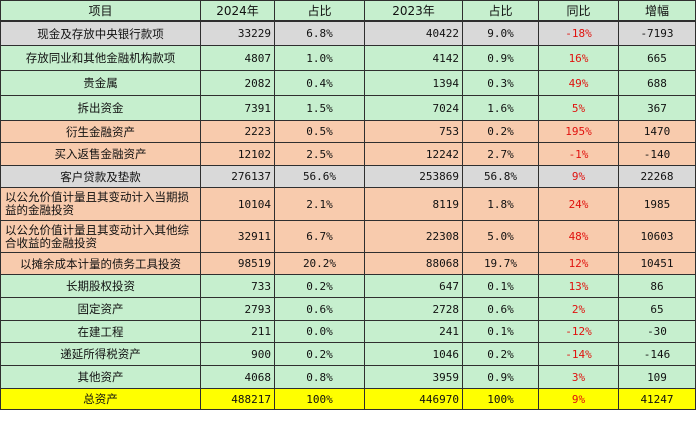 The width and height of the screenshot is (696, 444). Describe the element at coordinates (413, 309) in the screenshot. I see `value-2023-cell: 2728` at that location.